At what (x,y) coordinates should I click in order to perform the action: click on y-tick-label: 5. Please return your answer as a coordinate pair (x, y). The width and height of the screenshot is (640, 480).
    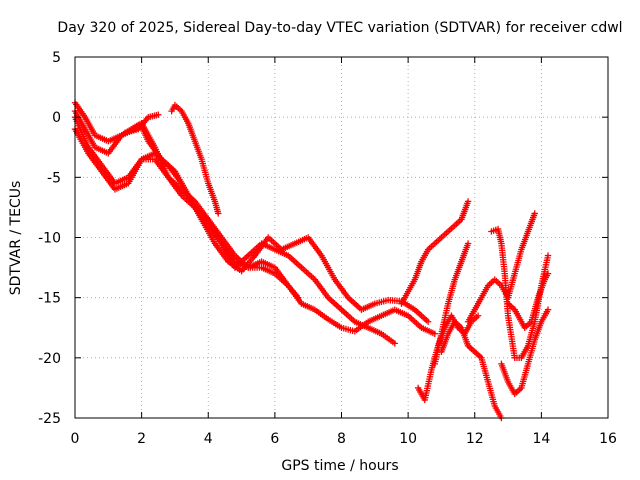
    Looking at the image, I should click on (56, 58).